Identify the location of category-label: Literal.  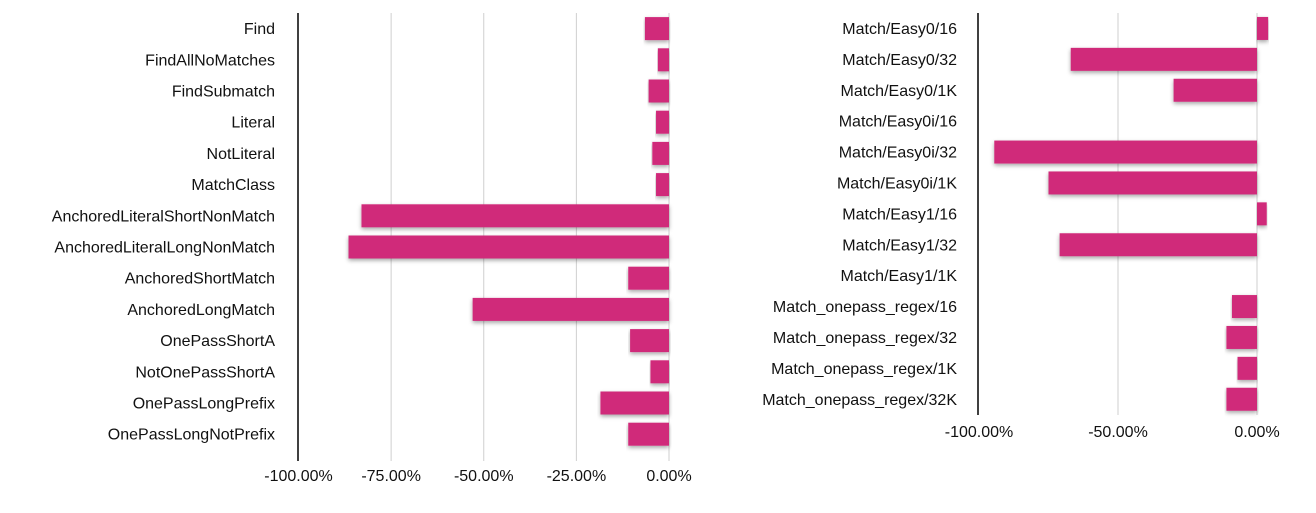
(253, 123).